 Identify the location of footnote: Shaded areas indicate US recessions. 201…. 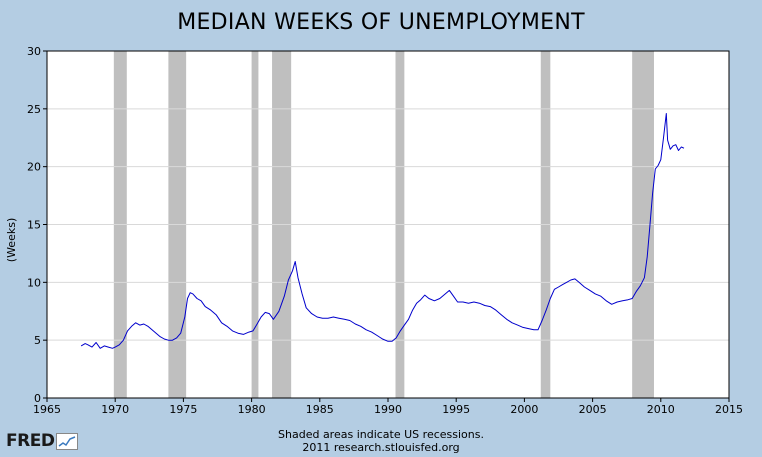
(381, 441).